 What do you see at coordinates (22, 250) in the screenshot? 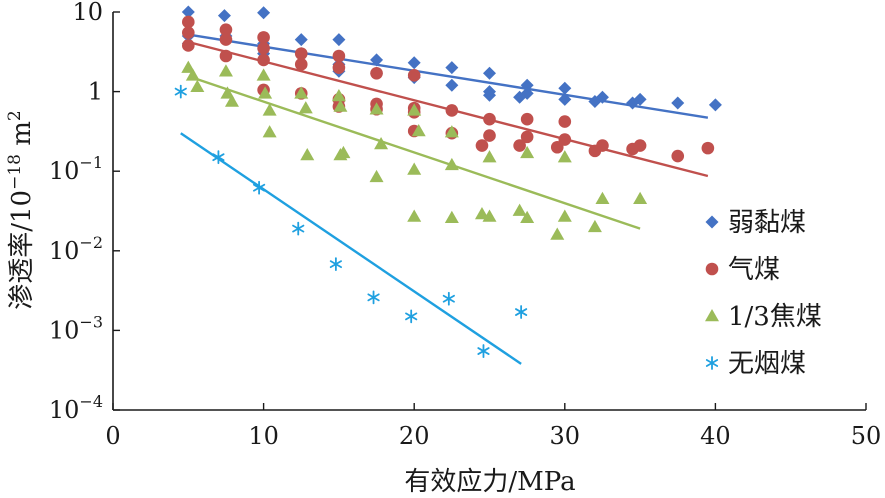
I see `y-axis-label-main: 渗透率/10` at bounding box center [22, 250].